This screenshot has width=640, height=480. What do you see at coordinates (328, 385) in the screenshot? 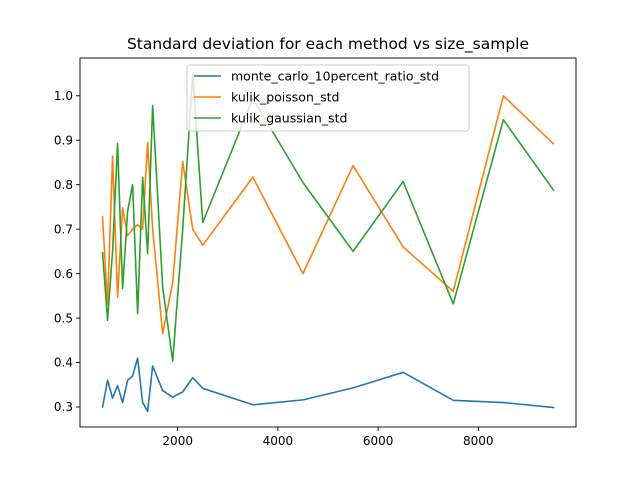
I see `series-line-monte-carlo-10percent-ratio-std` at bounding box center [328, 385].